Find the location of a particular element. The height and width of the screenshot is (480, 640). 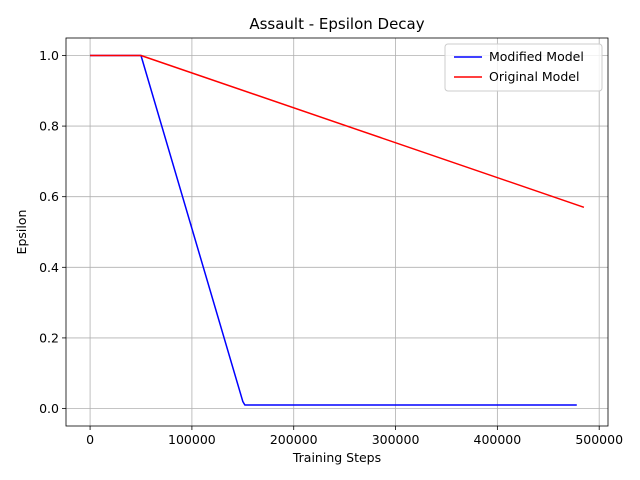

y-axis-label: Epsilon is located at coordinates (21, 232).